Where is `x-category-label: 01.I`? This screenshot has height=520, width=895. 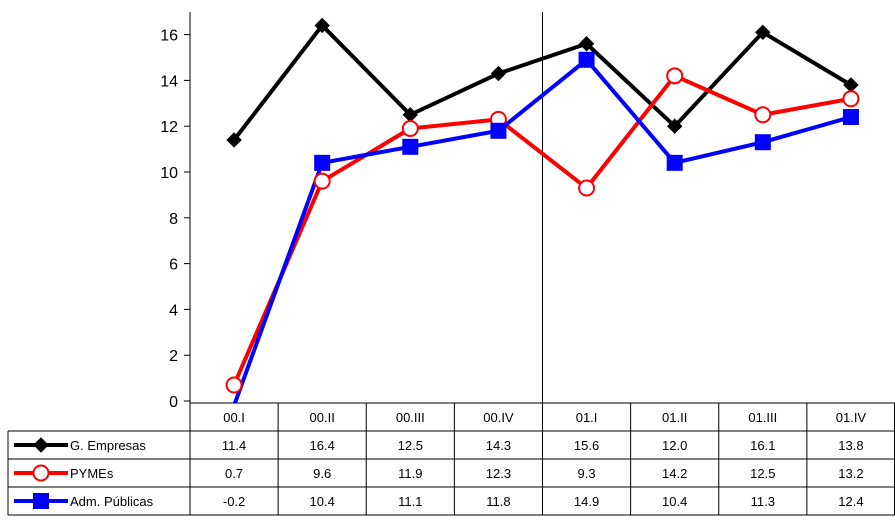 x-category-label: 01.I is located at coordinates (587, 417).